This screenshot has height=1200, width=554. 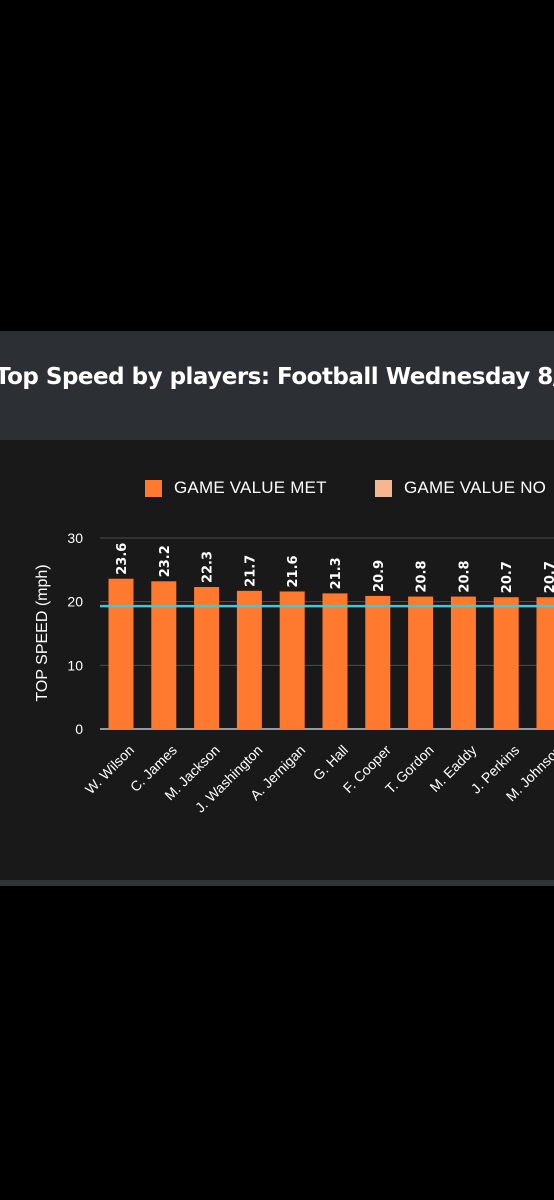 What do you see at coordinates (379, 576) in the screenshot?
I see `value-label: 20.9` at bounding box center [379, 576].